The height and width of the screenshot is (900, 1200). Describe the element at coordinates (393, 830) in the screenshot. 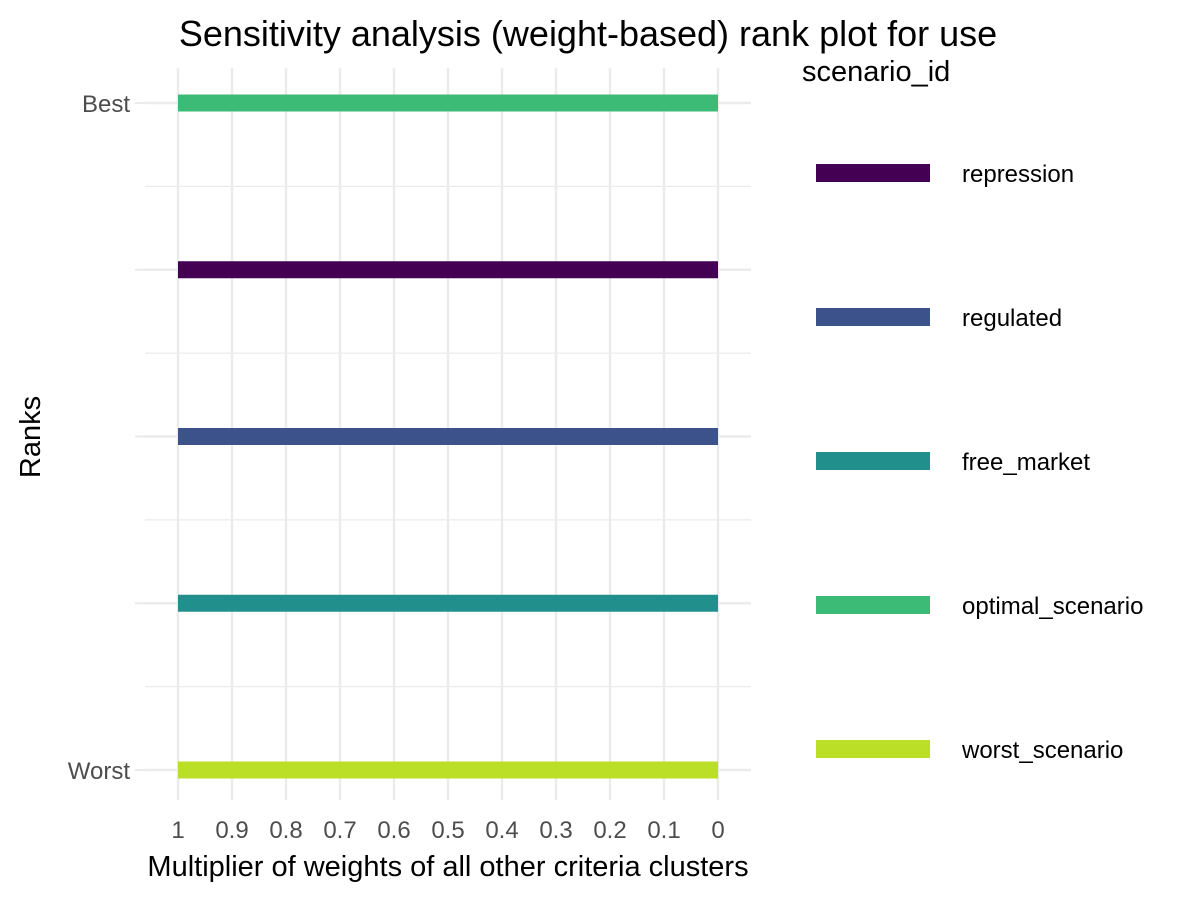

I see `x-tick-label: 0.6` at that location.